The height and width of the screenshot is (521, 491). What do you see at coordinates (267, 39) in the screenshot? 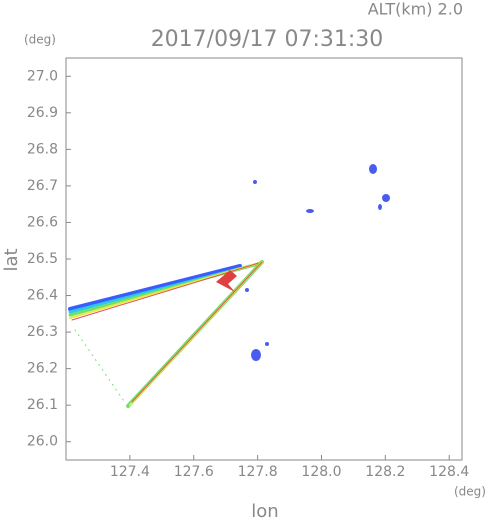
I see `chart-title: 2017/09/17 07:31:30` at bounding box center [267, 39].